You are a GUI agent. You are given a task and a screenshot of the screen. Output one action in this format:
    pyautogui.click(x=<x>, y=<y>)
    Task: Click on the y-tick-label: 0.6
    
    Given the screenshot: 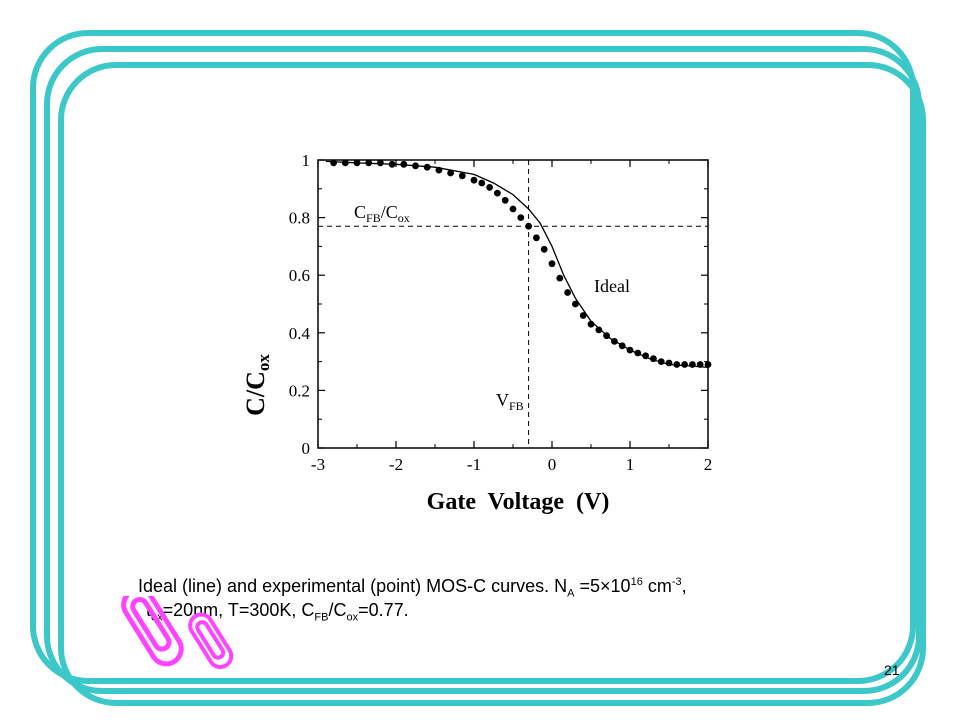 What is the action you would take?
    pyautogui.click(x=299, y=275)
    